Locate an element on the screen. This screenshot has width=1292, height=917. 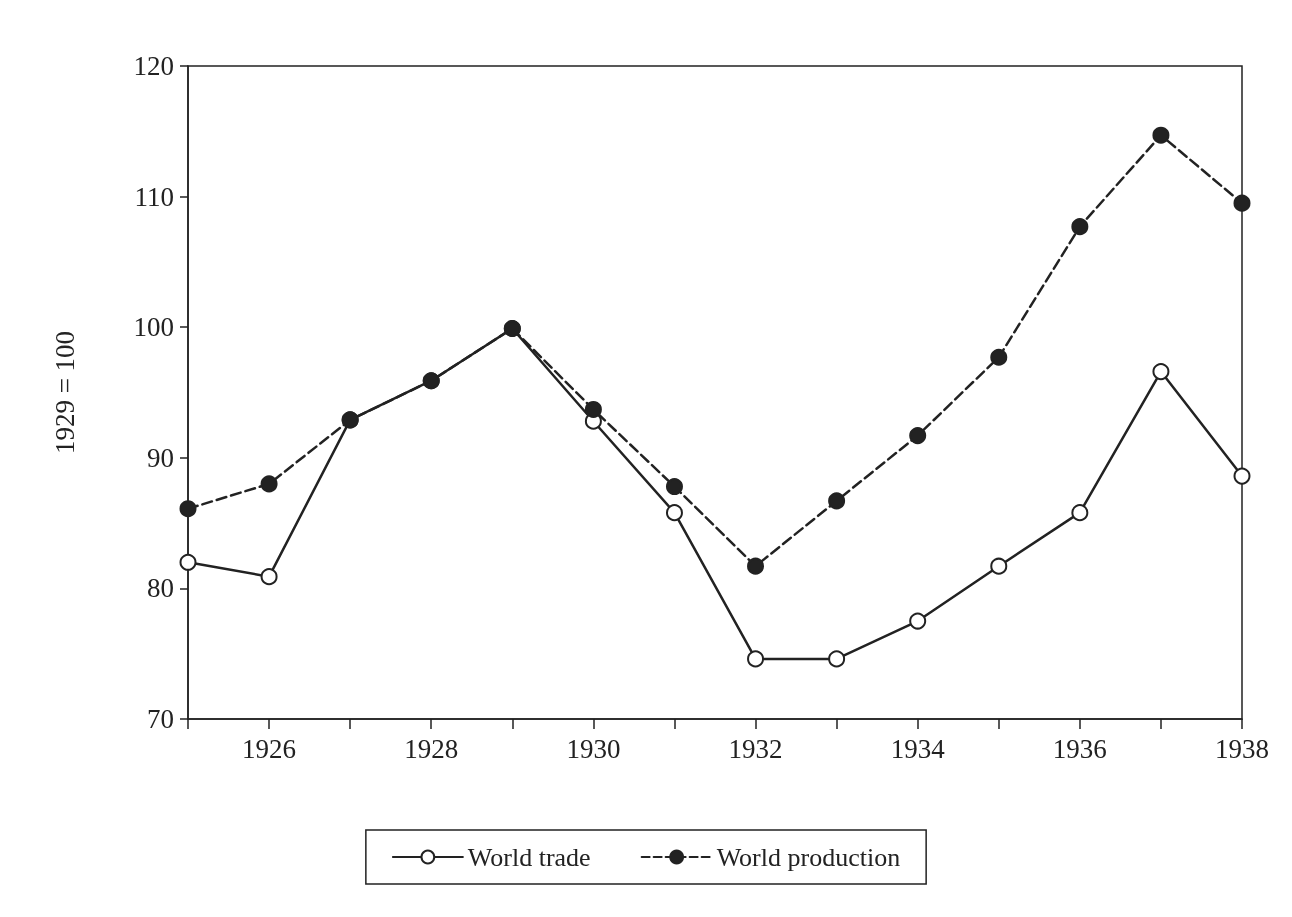
y-tick-label: 100 is located at coordinates (153, 327).